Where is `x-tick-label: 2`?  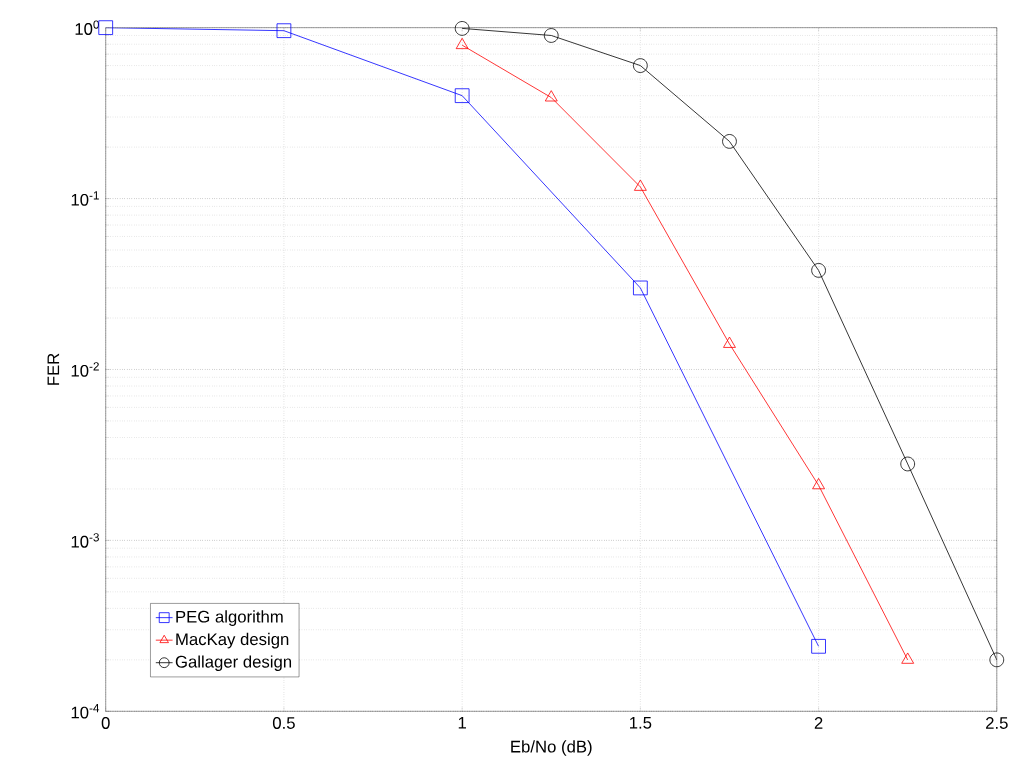 x-tick-label: 2 is located at coordinates (818, 722).